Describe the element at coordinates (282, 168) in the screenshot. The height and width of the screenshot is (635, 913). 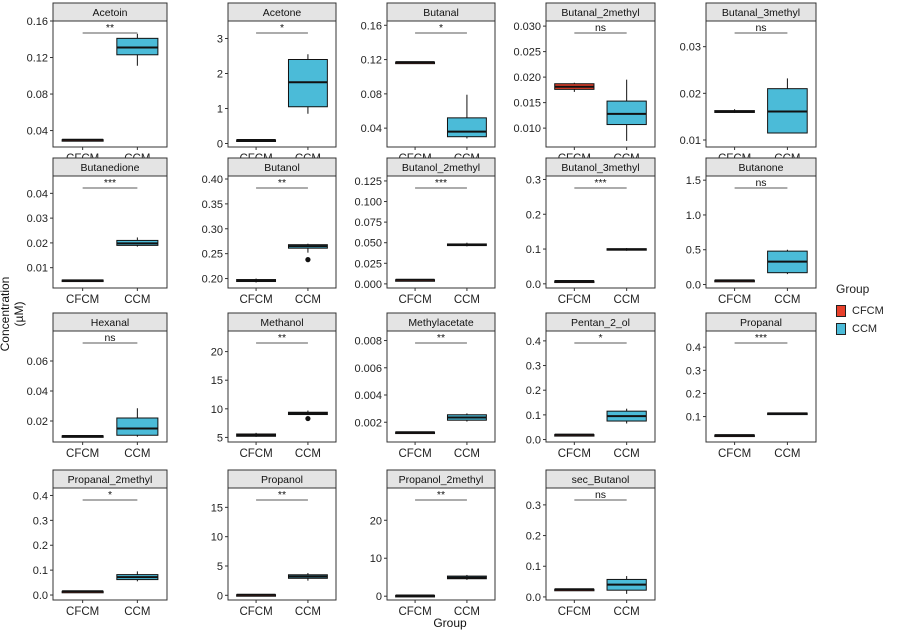
I see `panel-title: Butanol` at that location.